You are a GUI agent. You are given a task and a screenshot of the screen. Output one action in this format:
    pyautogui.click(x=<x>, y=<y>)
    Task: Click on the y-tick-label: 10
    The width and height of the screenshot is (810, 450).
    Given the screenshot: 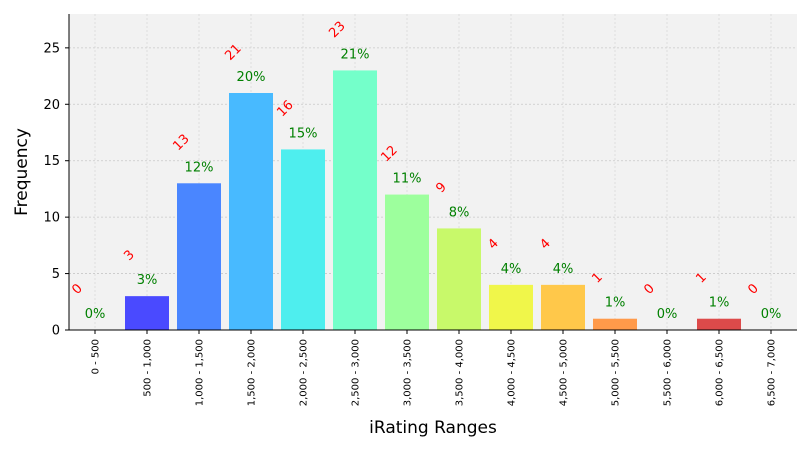 What is the action you would take?
    pyautogui.click(x=51, y=218)
    